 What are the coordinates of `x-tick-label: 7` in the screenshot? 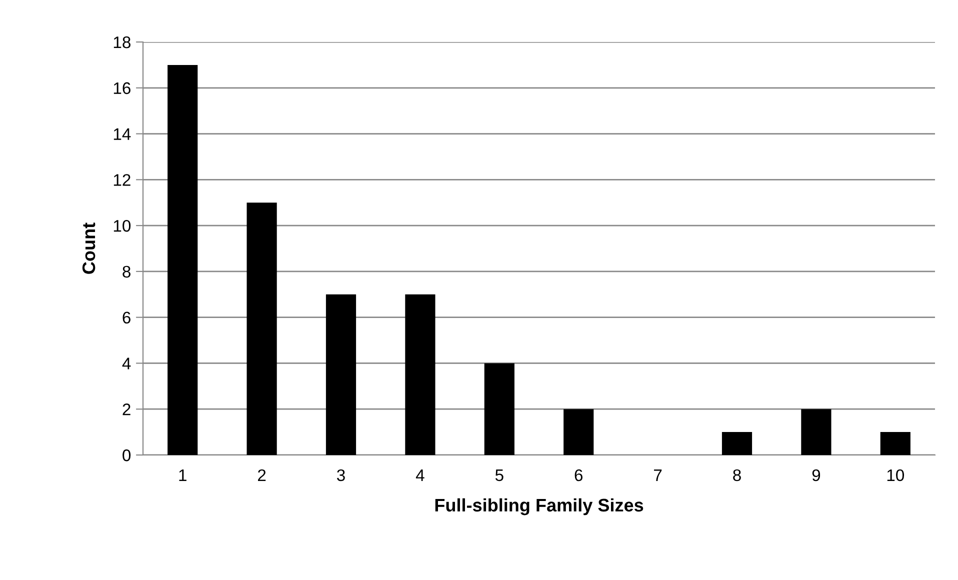 It's located at (658, 475).